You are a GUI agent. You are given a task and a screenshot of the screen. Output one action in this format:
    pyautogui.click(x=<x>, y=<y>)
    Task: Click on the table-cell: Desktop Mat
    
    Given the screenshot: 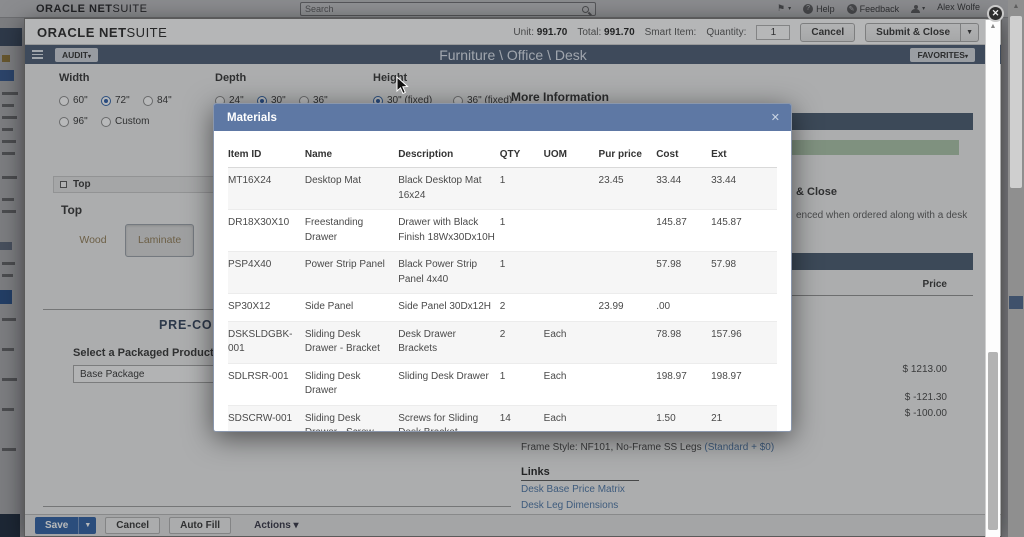 What is the action you would take?
    pyautogui.click(x=351, y=188)
    